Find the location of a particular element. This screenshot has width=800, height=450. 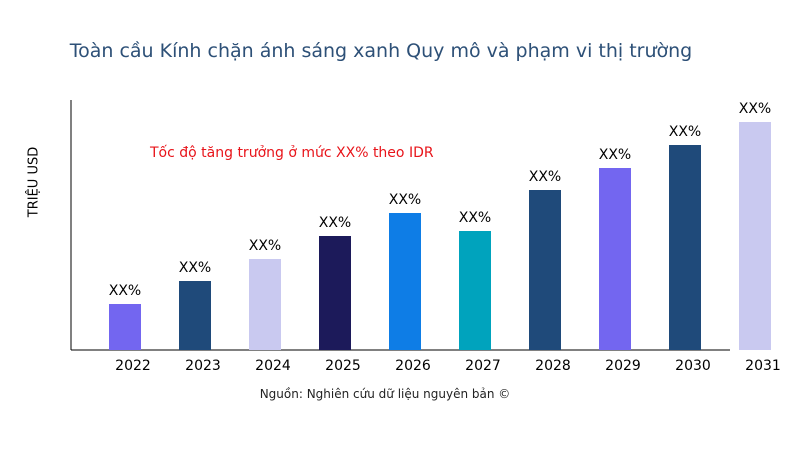

bar-2023 is located at coordinates (195, 315).